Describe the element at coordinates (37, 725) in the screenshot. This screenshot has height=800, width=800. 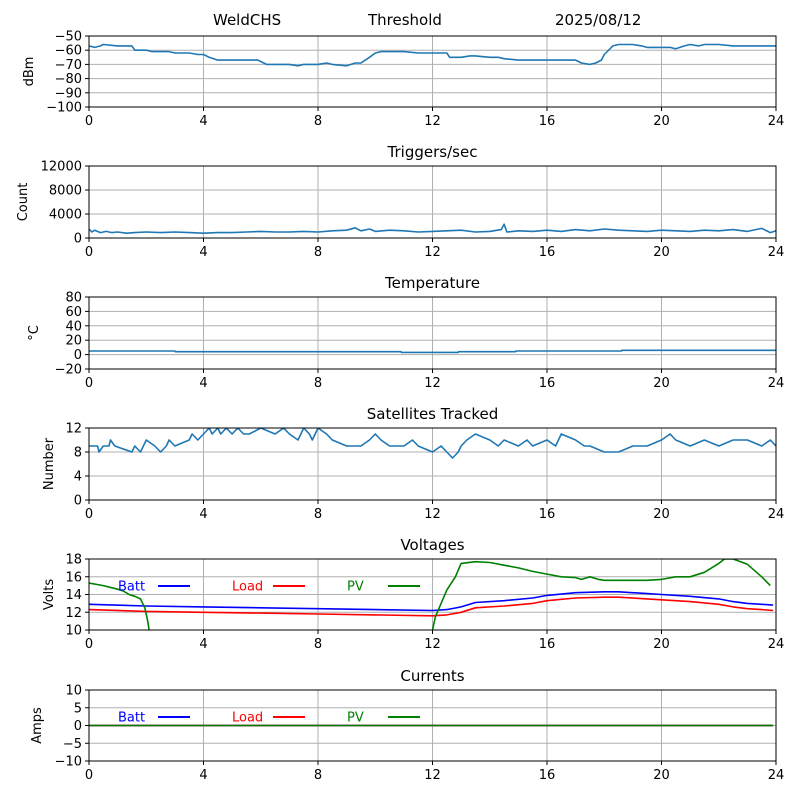
I see `y-axis-label: Amps` at that location.